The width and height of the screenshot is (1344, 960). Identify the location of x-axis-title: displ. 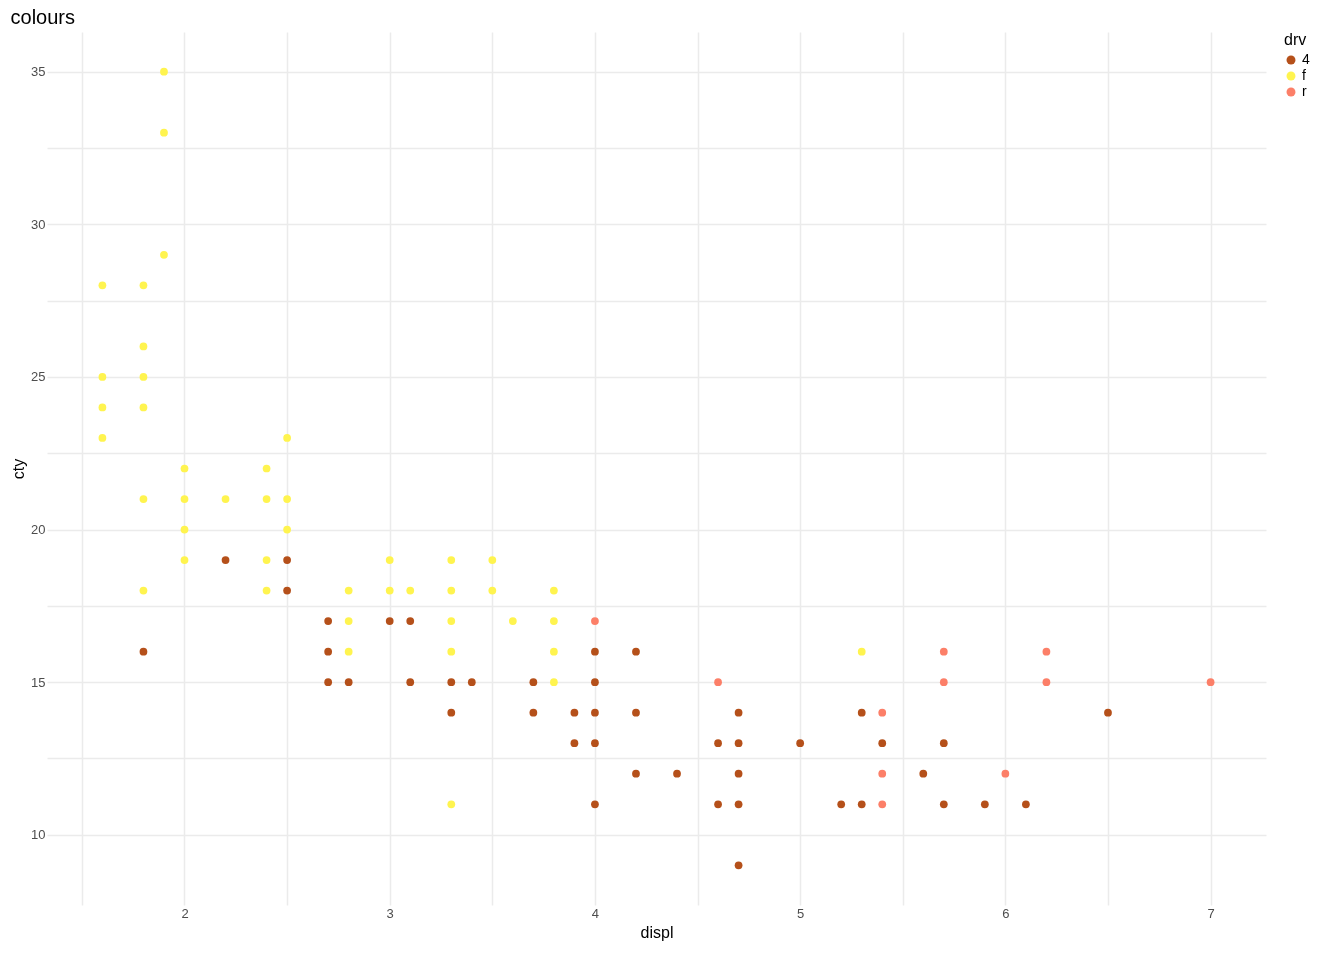
(657, 932).